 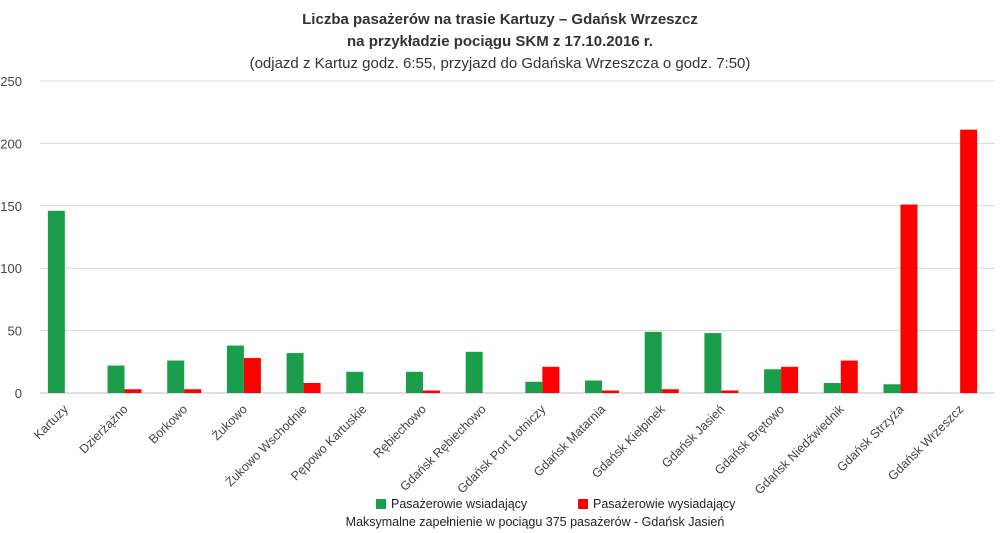 I want to click on y-axis: 0 50 100 150 200 250, so click(x=11, y=237).